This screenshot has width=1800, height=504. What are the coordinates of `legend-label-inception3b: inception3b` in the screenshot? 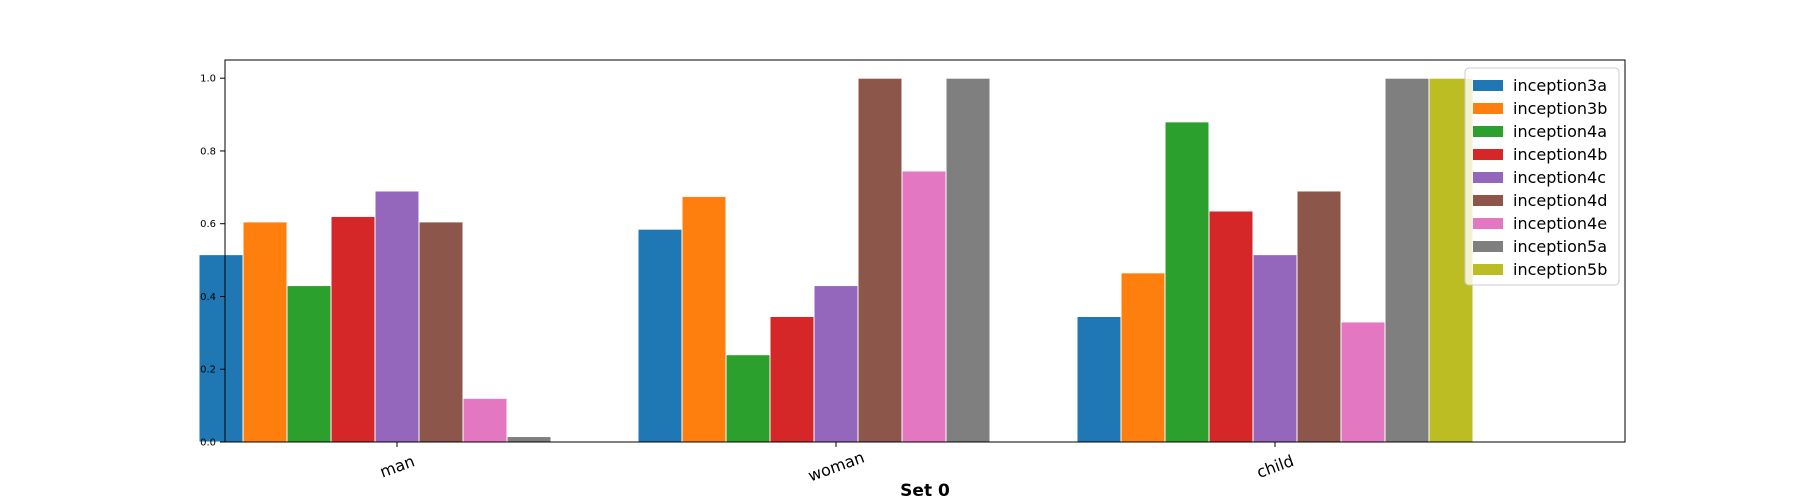 It's located at (1560, 108).